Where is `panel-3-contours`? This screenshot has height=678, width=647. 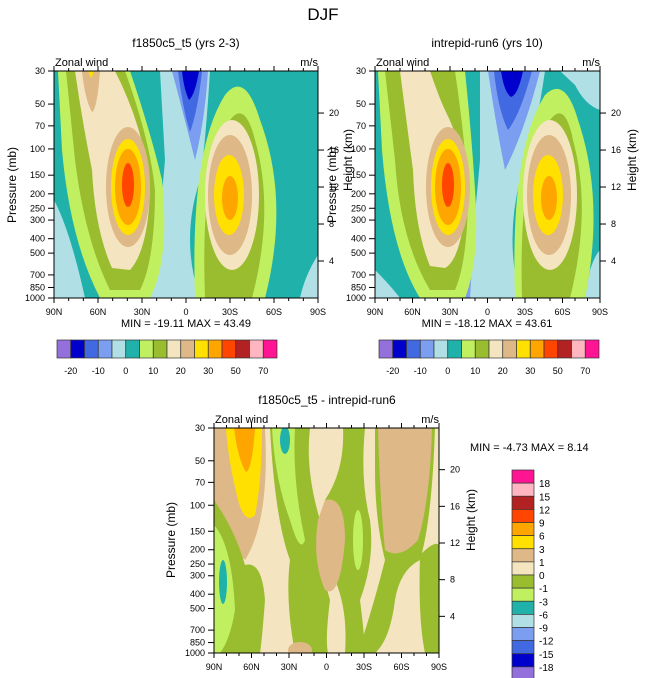
panel-3-contours is located at coordinates (326, 540).